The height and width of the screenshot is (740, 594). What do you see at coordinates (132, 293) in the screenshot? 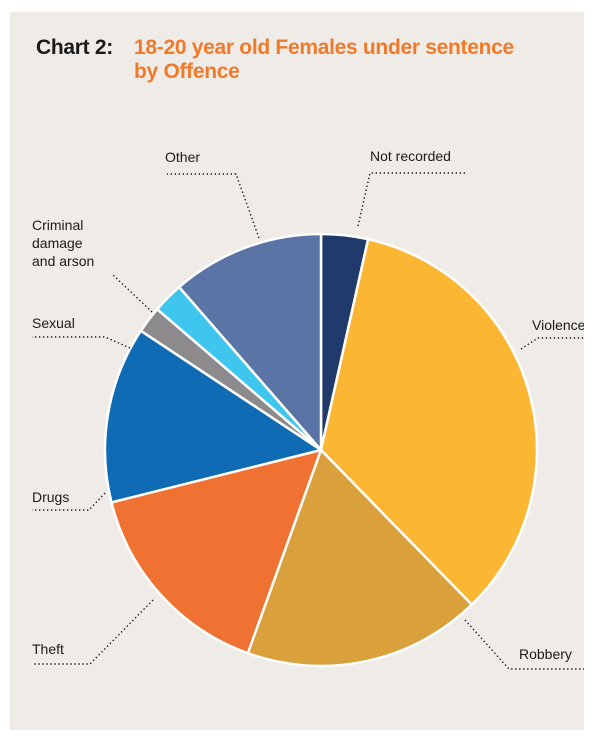
I see `leader-criminal` at bounding box center [132, 293].